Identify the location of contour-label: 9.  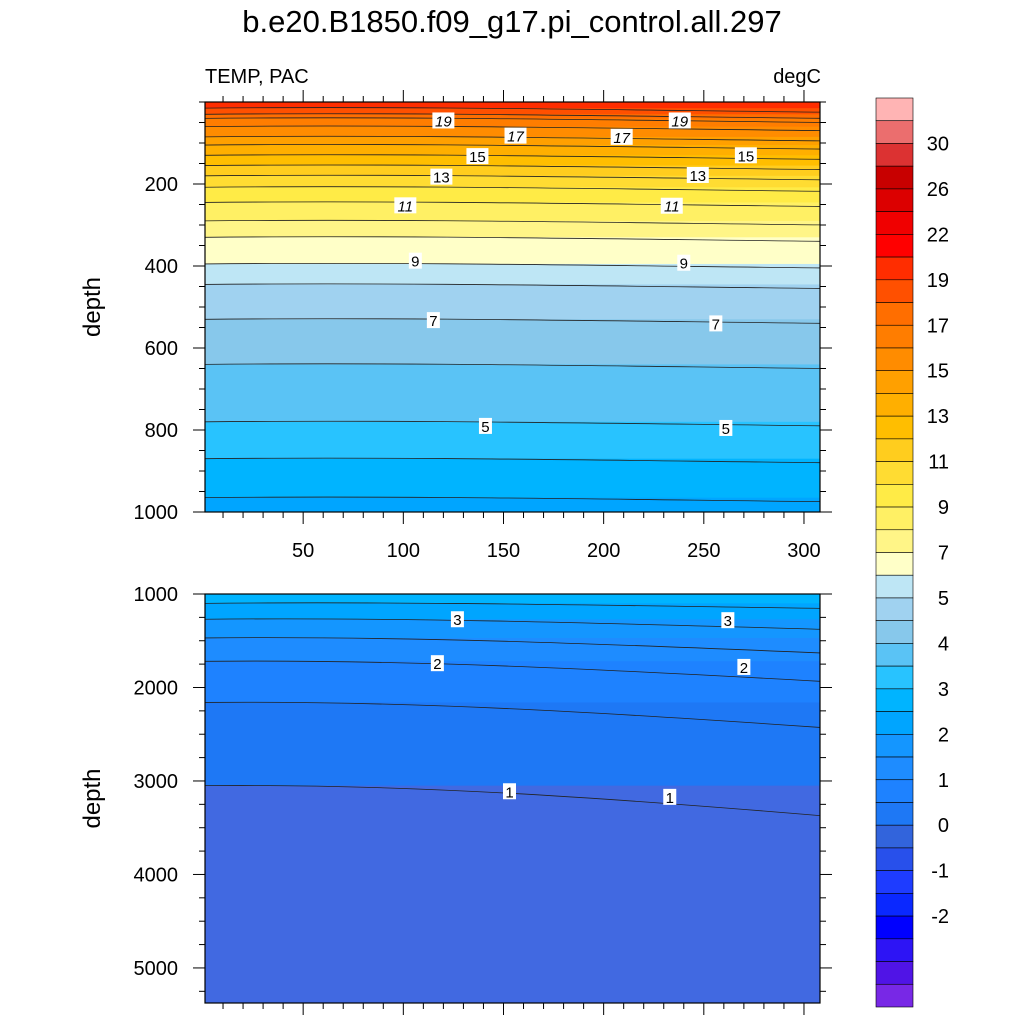
(415, 262).